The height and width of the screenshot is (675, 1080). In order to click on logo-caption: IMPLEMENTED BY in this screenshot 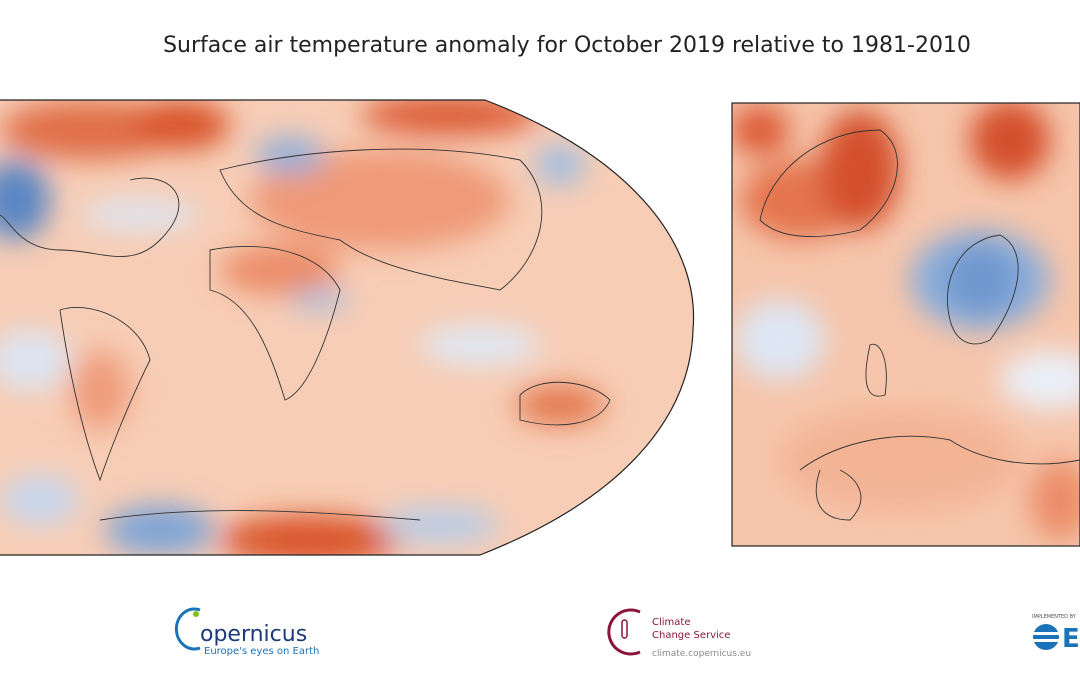, I will do `click(1054, 617)`.